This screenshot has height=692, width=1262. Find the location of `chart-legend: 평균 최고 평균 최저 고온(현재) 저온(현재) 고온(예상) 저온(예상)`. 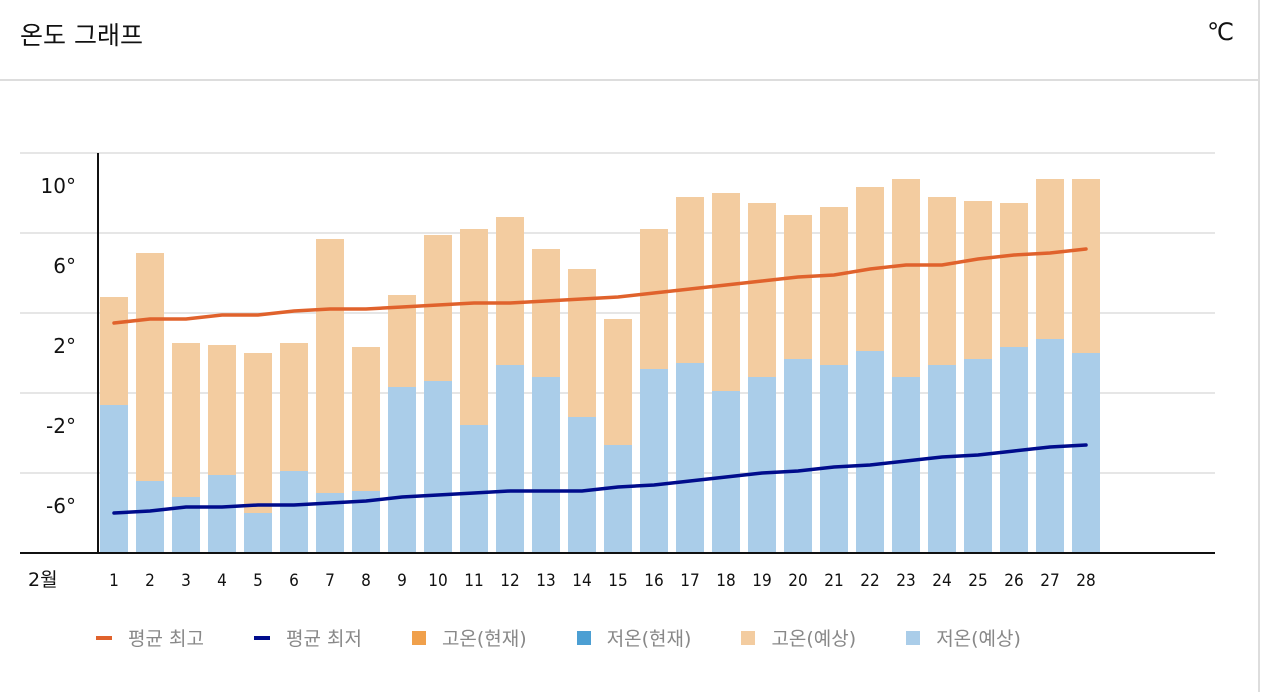

chart-legend: 평균 최고 평균 최저 고온(현재) 저온(현재) 고온(예상) 저온(예상) is located at coordinates (583, 637).